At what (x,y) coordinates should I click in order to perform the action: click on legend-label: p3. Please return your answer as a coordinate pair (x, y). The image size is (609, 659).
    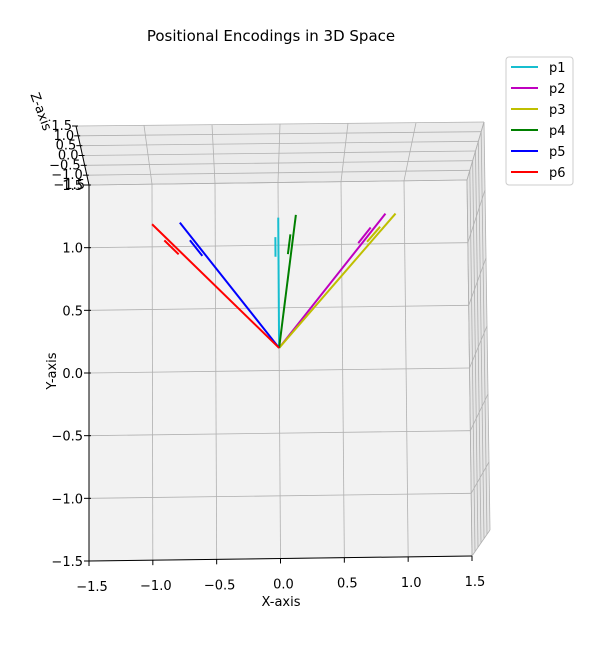
    Looking at the image, I should click on (557, 110).